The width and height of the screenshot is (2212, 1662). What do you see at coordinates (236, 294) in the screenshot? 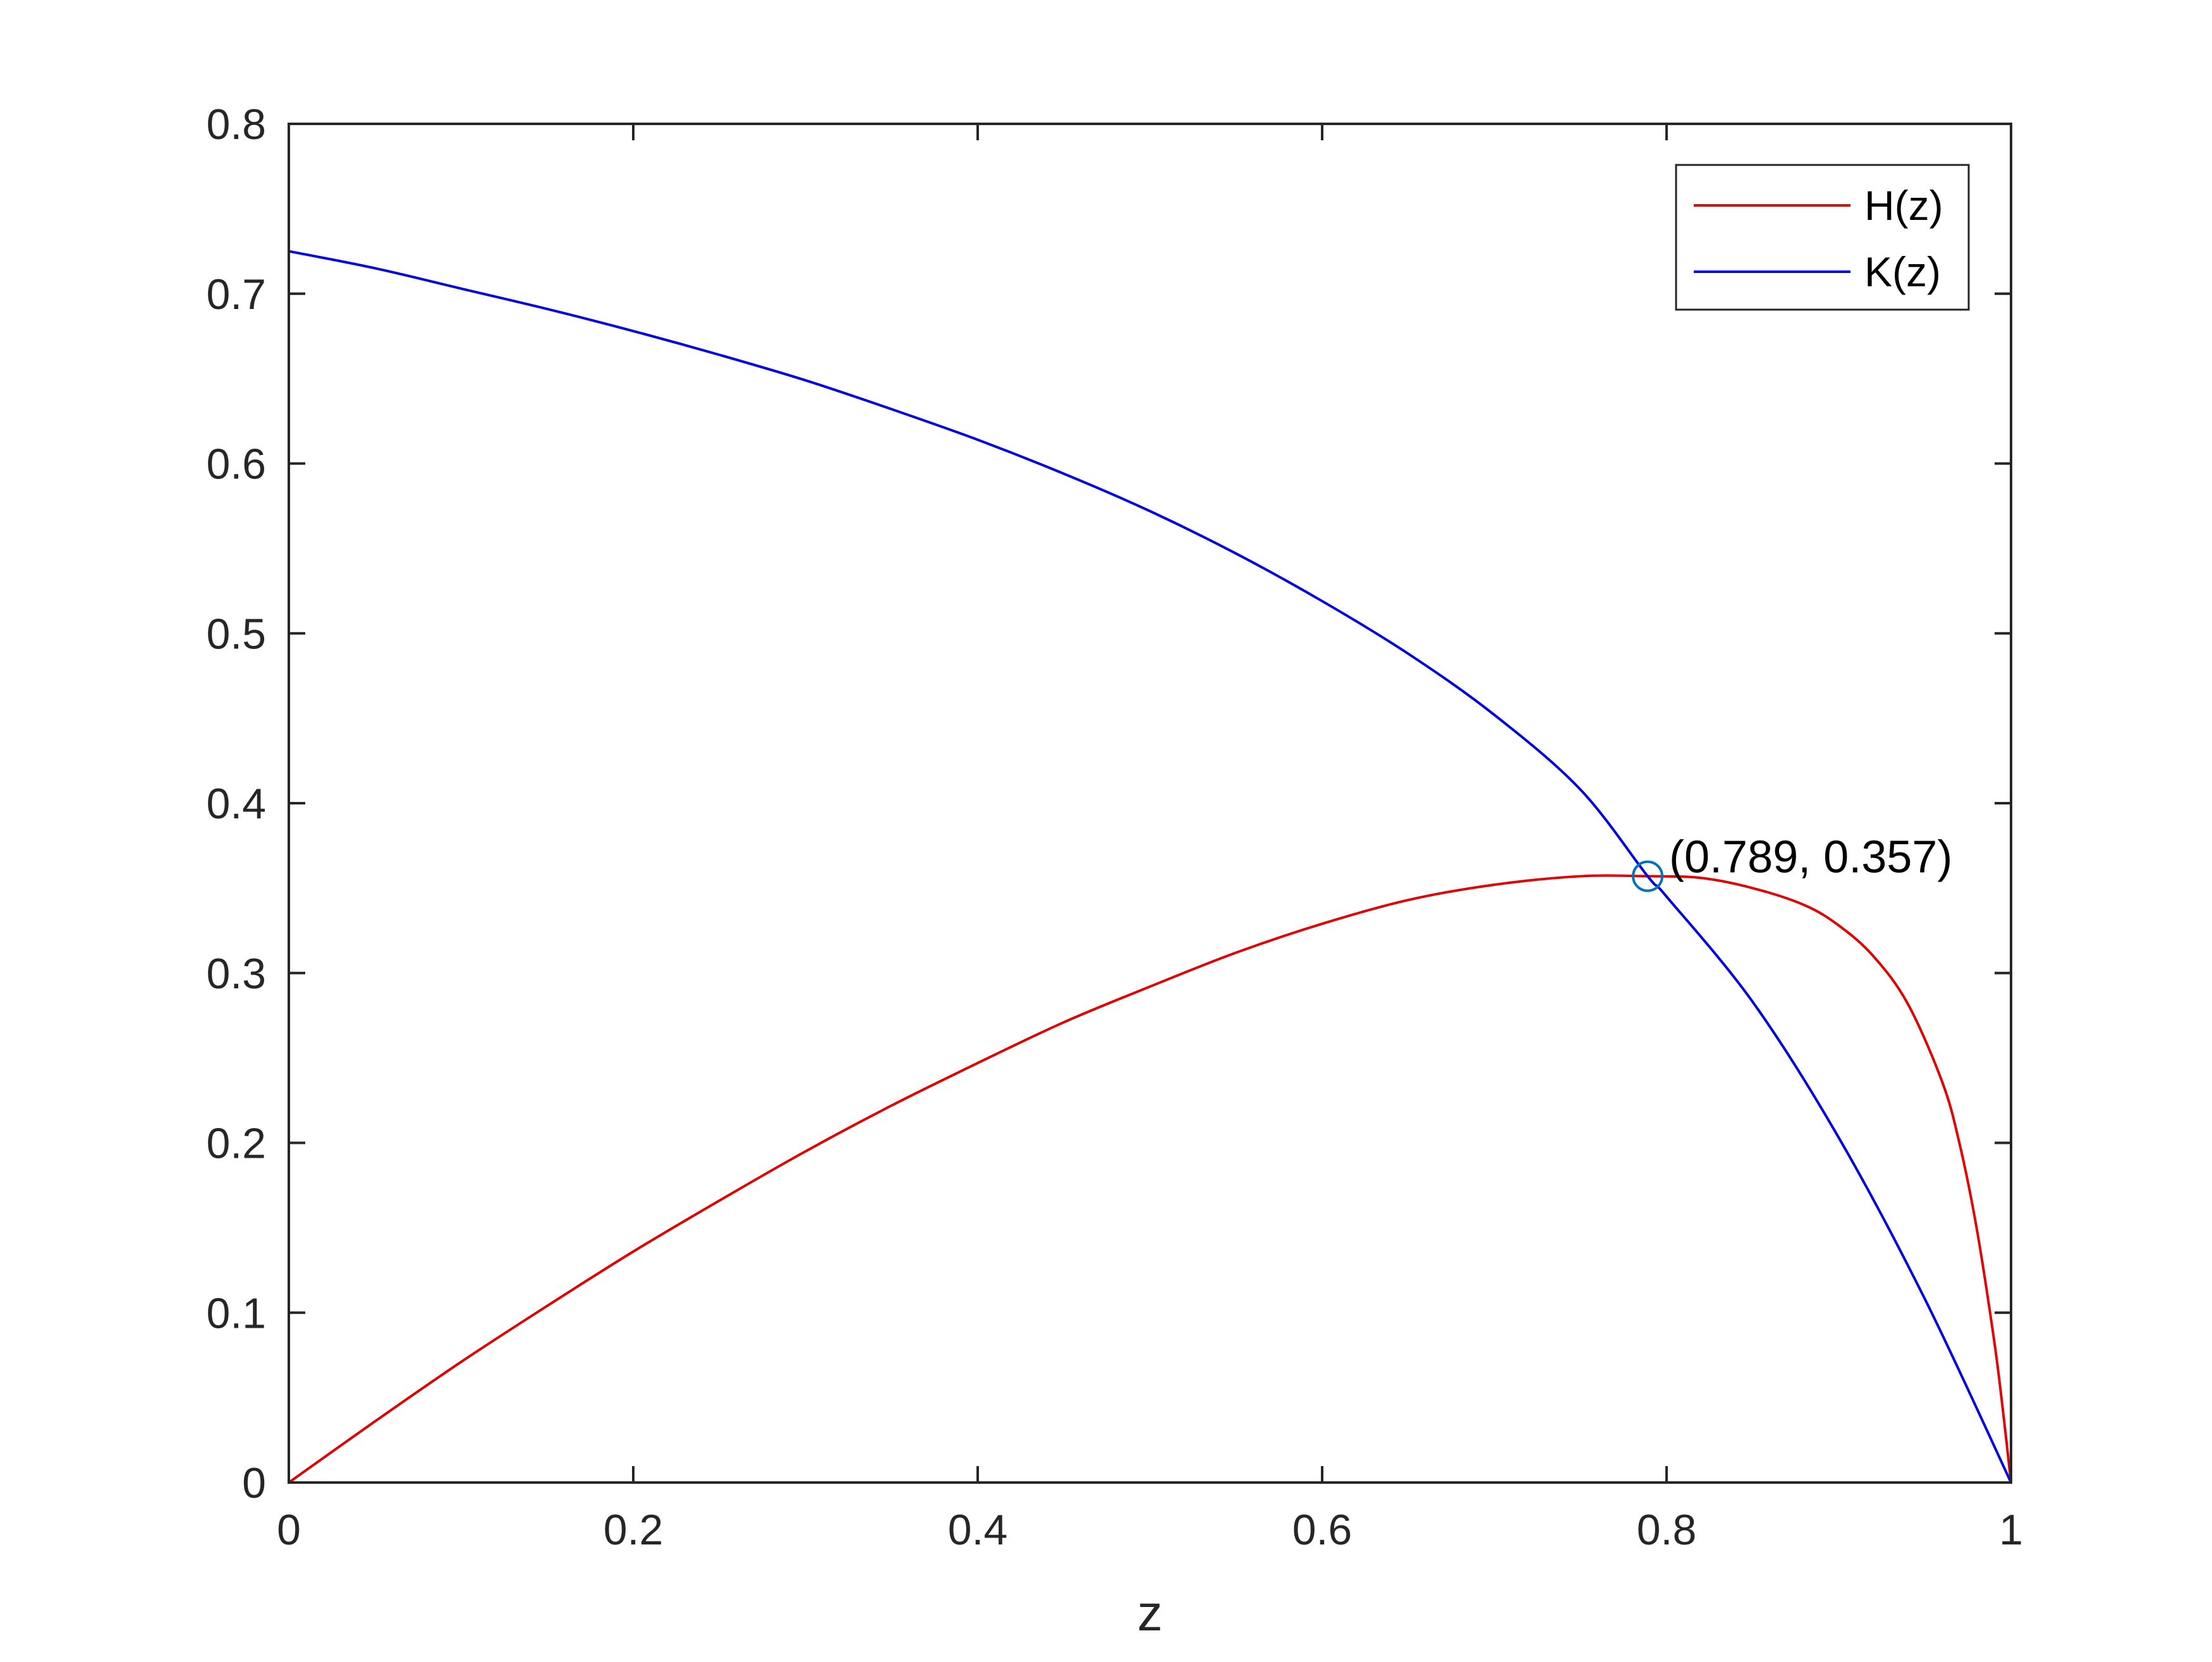
I see `y-tick-label: 0.7` at bounding box center [236, 294].